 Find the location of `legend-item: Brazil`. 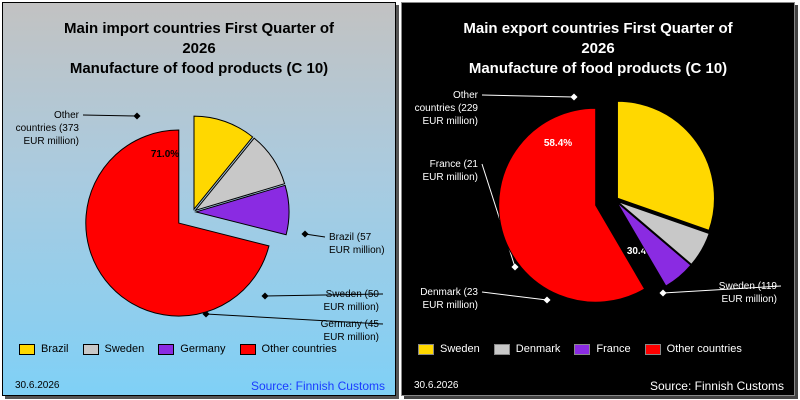

legend-item: Brazil is located at coordinates (44, 349).